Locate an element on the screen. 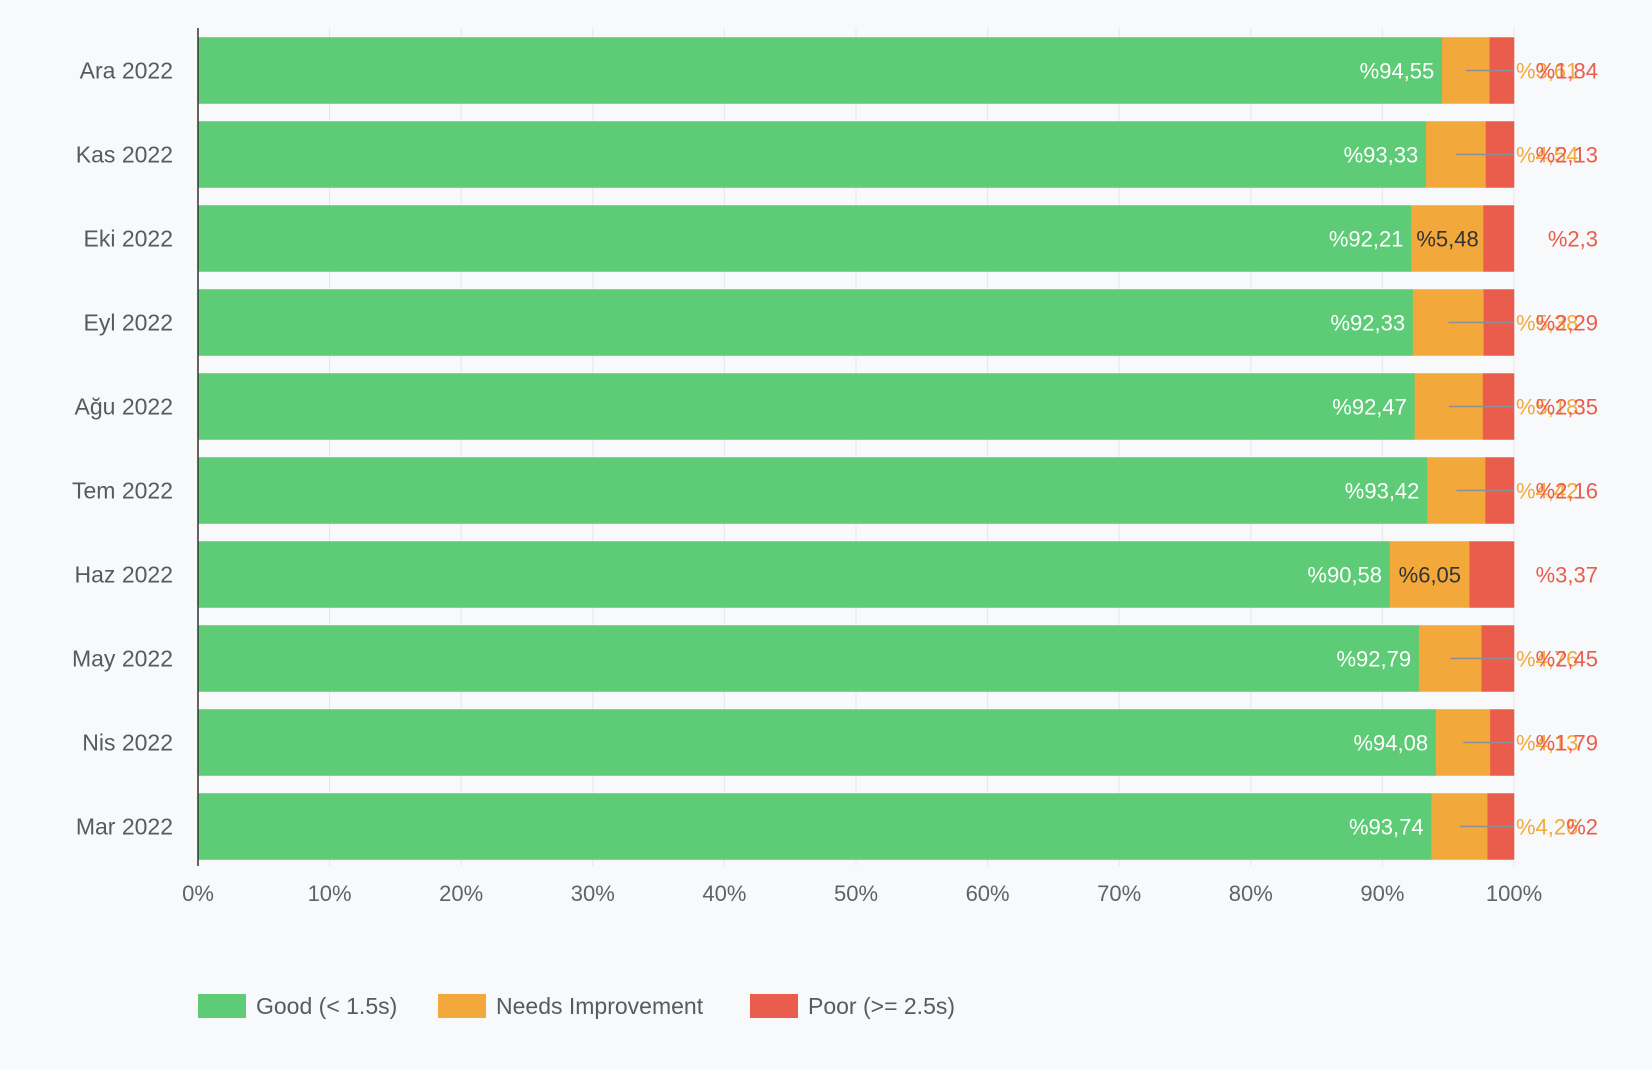  data-label-good: %92,21 is located at coordinates (1366, 239).